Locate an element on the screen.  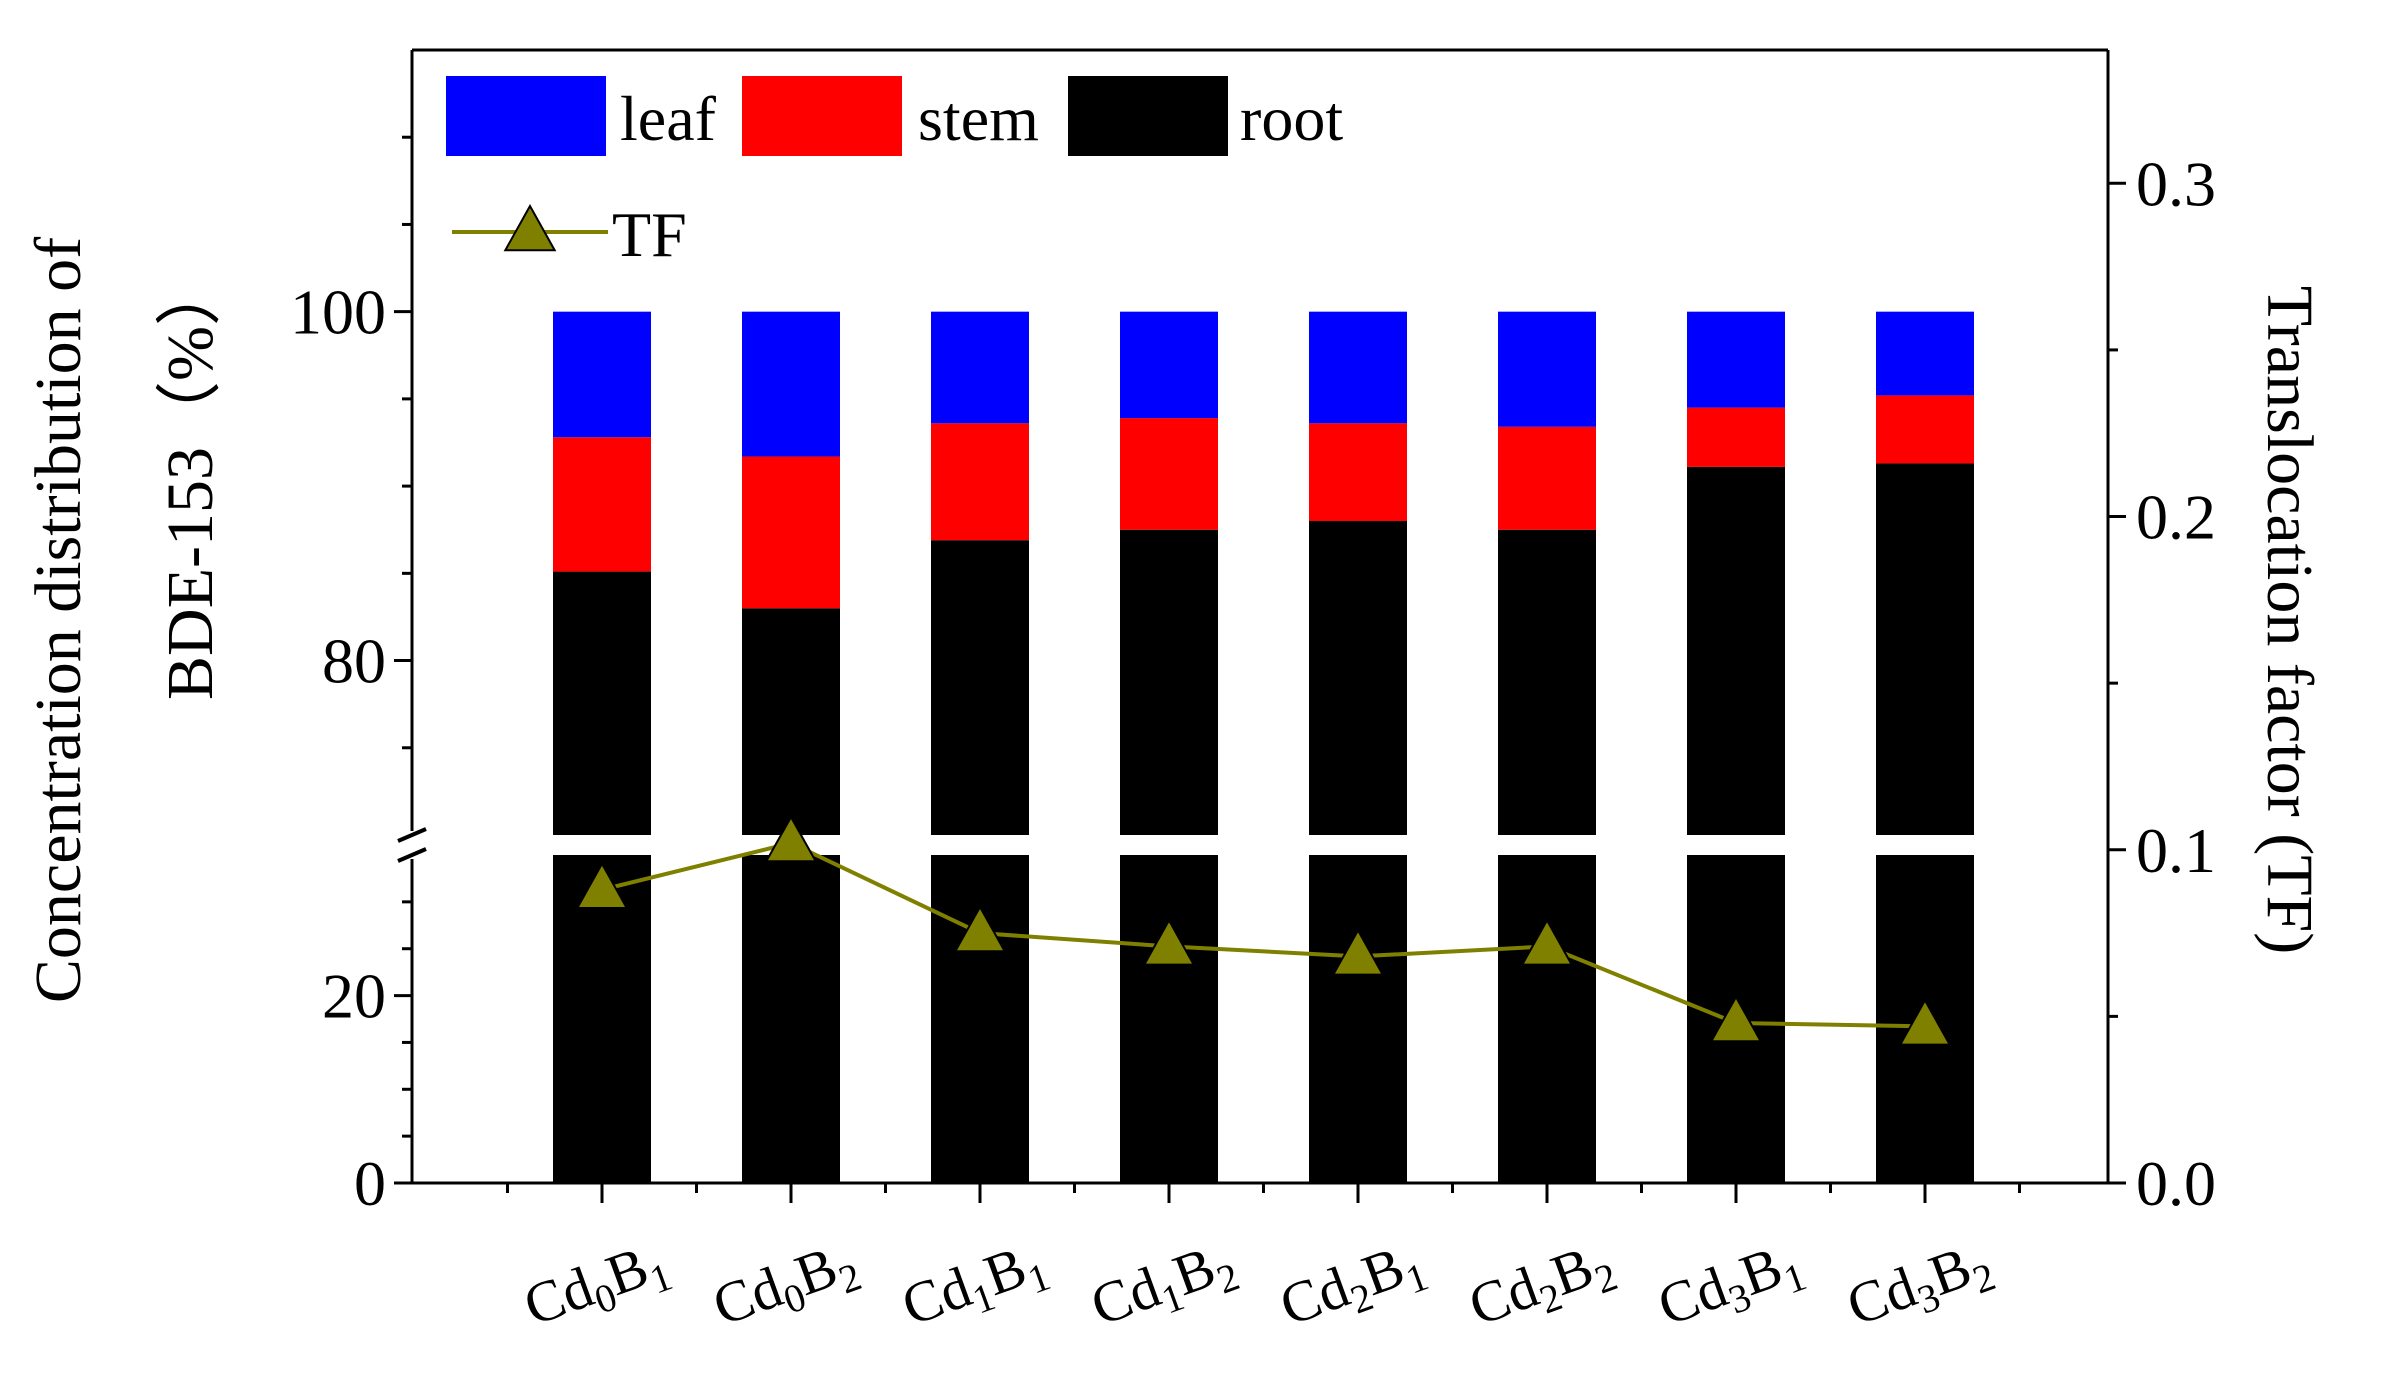
x-tick-label: Cd0B1 is located at coordinates (596, 1286).